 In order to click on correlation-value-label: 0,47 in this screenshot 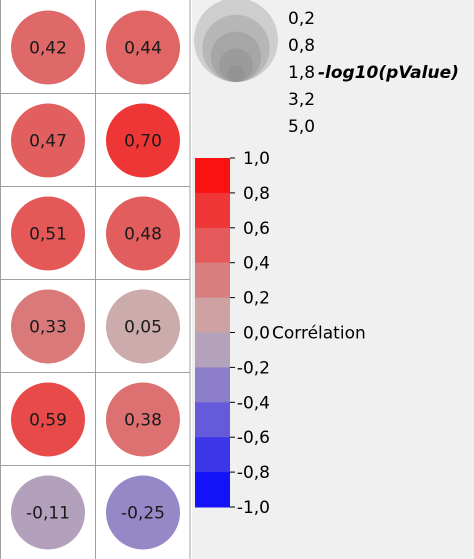, I will do `click(48, 142)`.